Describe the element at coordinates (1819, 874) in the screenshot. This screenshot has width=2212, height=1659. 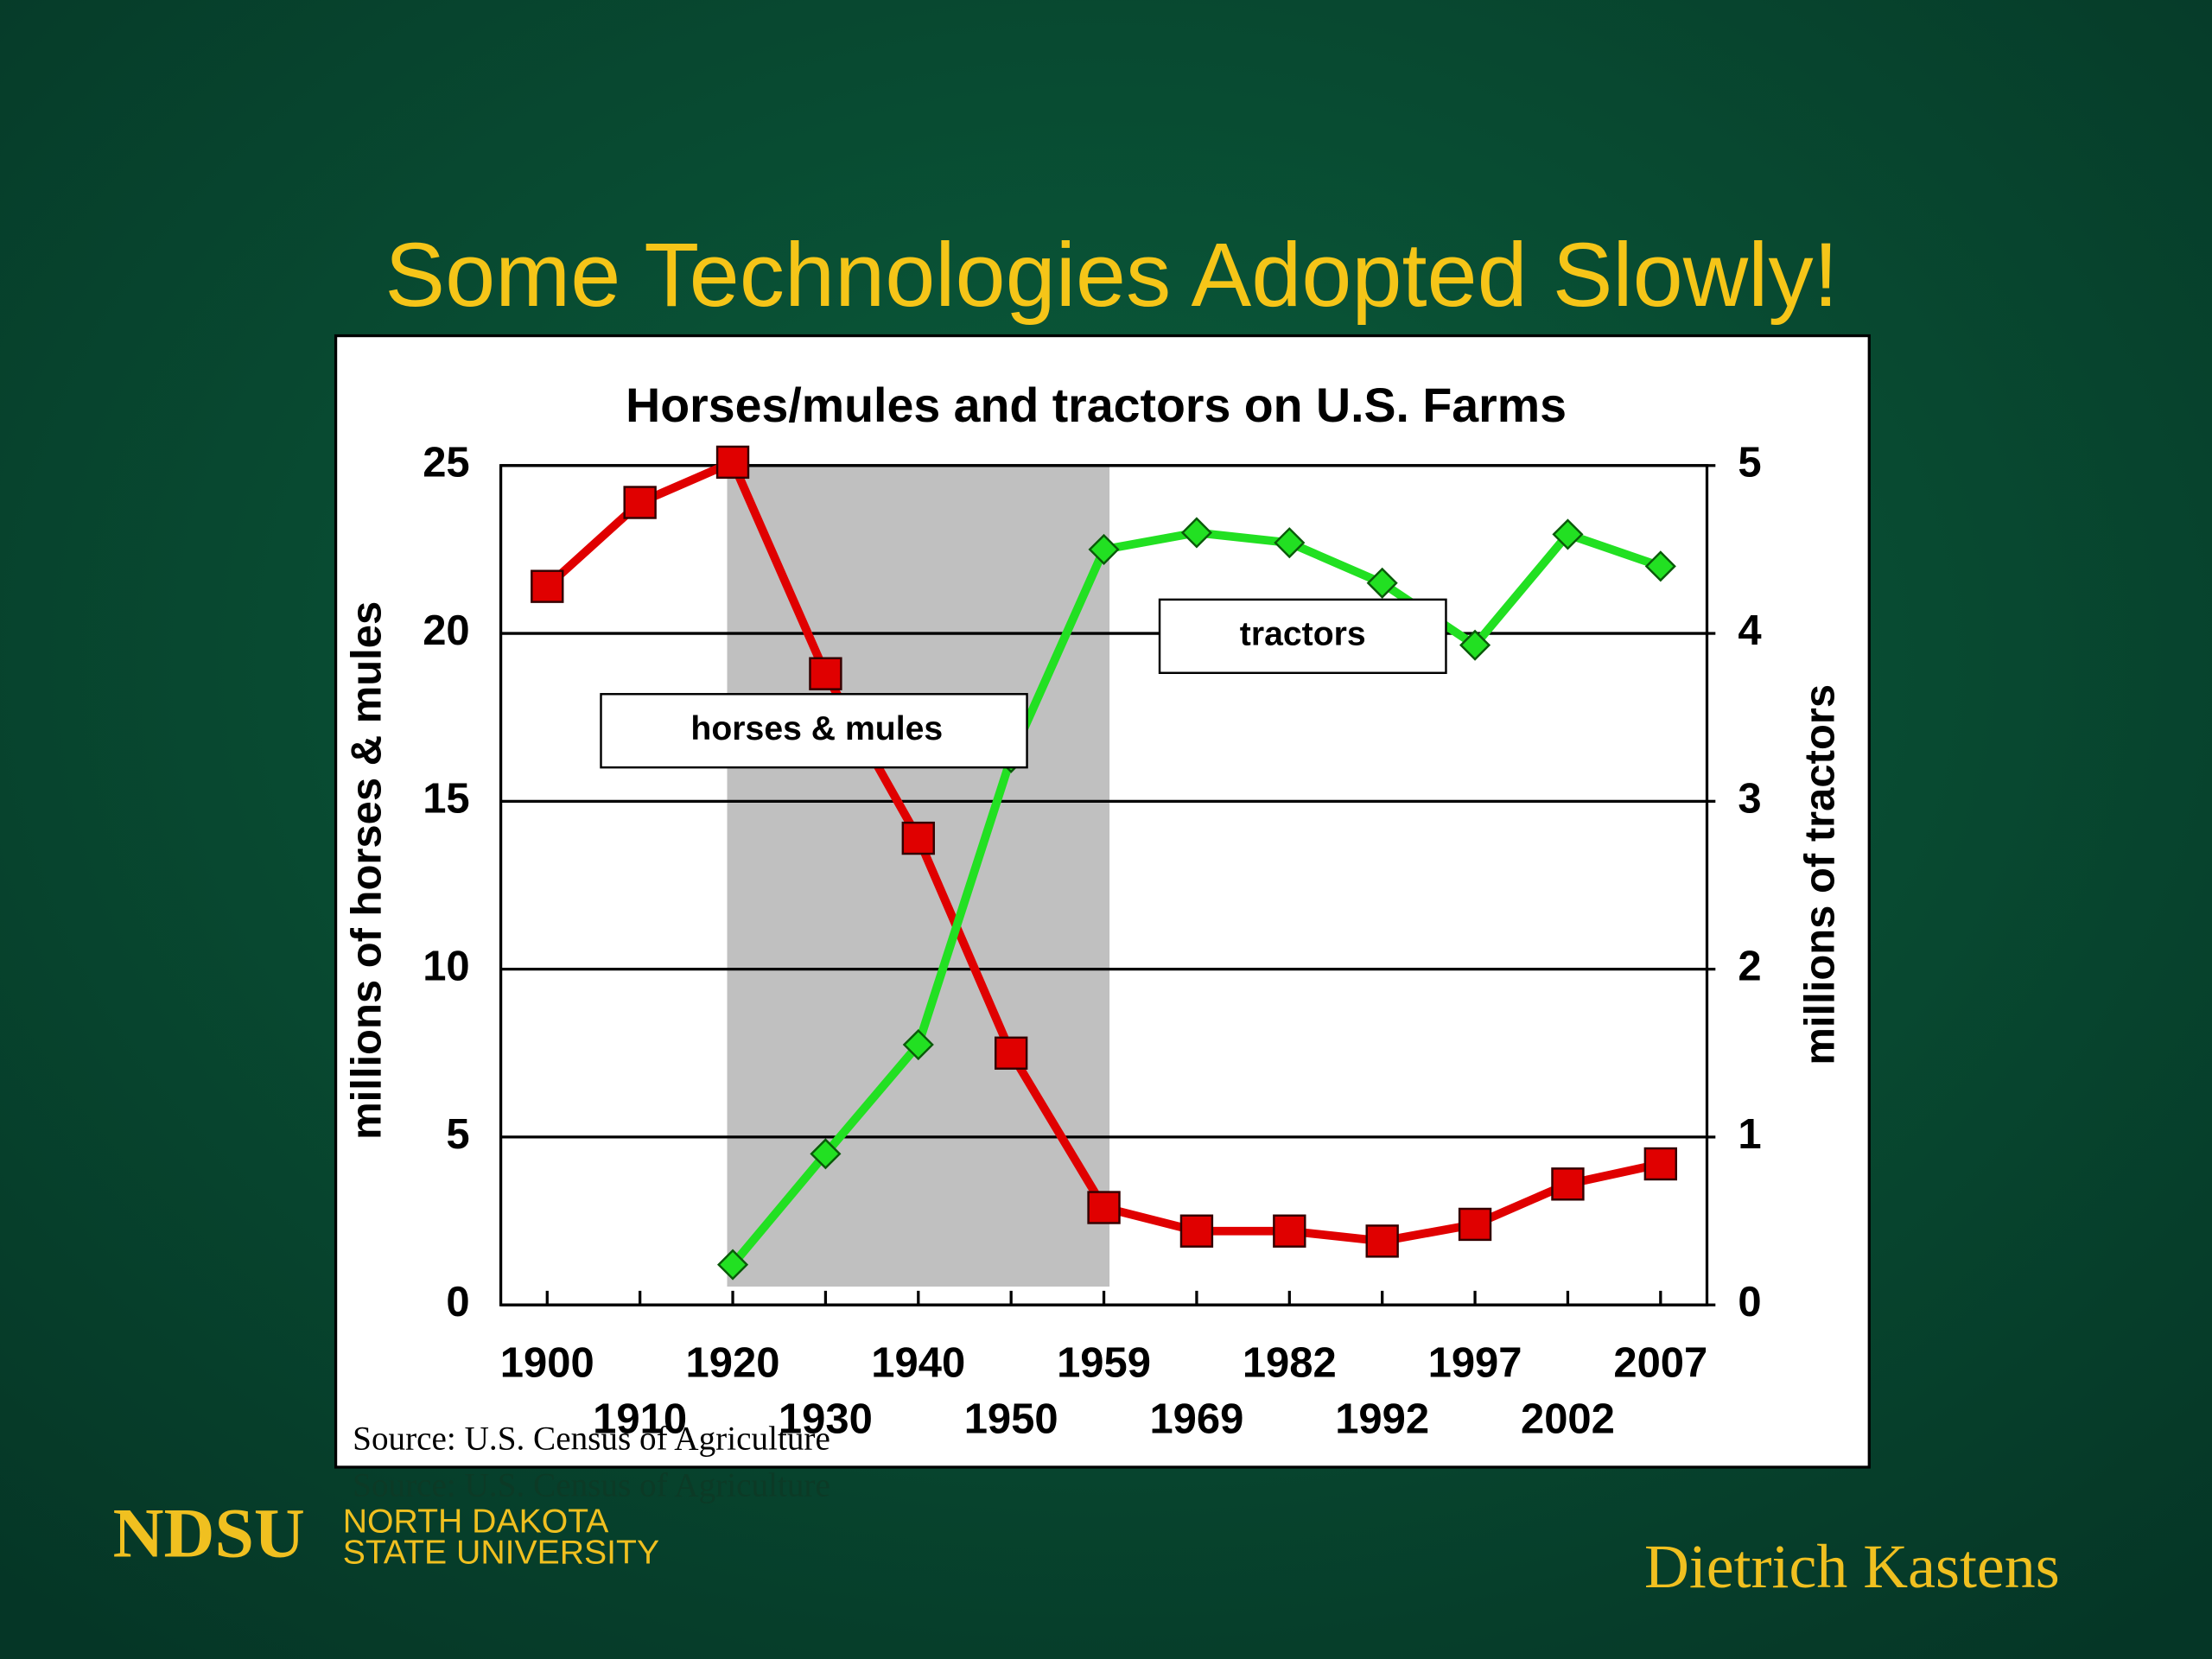
I see `y2-axis-title: millions of tractors` at that location.